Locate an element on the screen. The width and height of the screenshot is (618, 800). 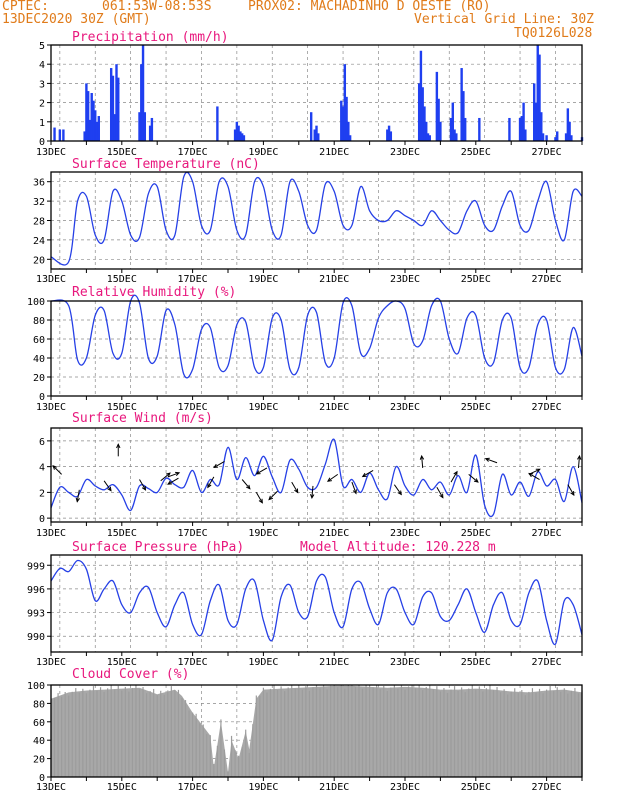
panel2-ytick-label: 36 is located at coordinates (39, 183).